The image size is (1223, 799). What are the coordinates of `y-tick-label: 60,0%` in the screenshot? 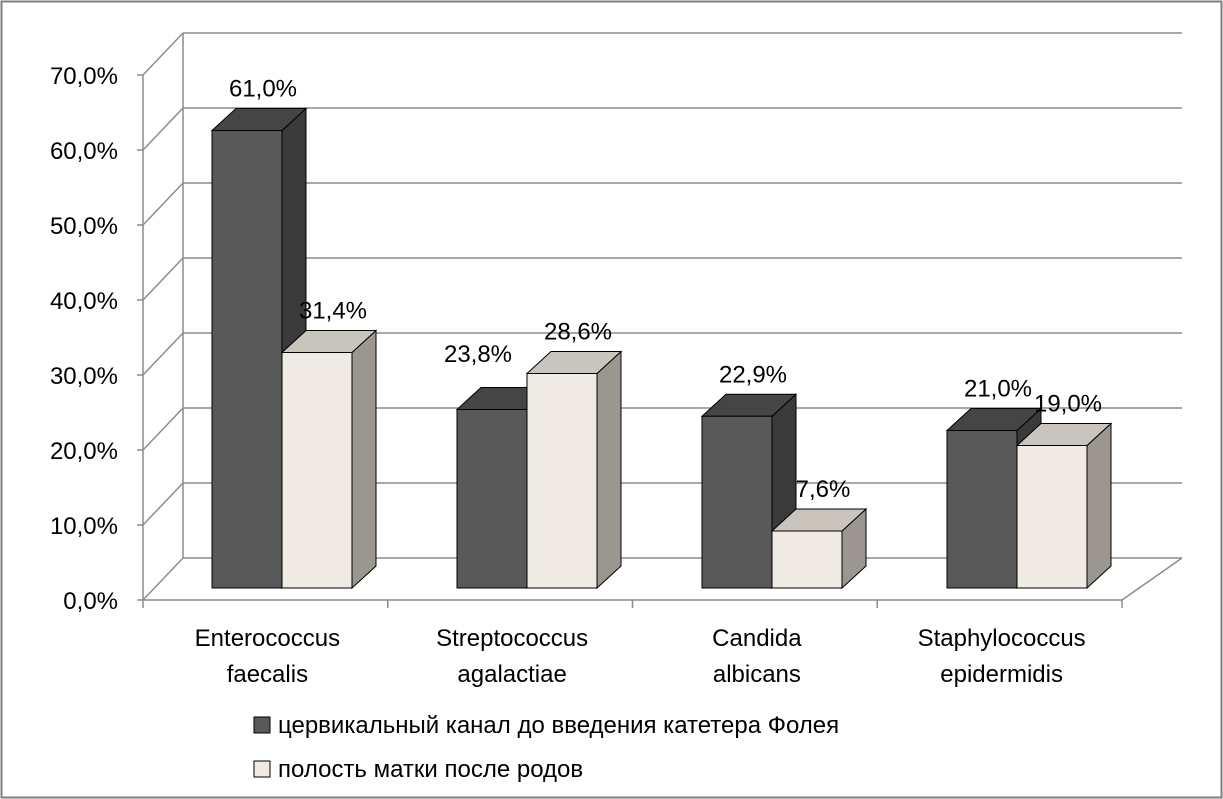 It's located at (84, 151).